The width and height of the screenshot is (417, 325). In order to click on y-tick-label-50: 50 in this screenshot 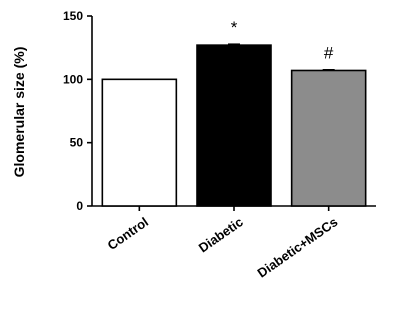, I will do `click(77, 143)`.